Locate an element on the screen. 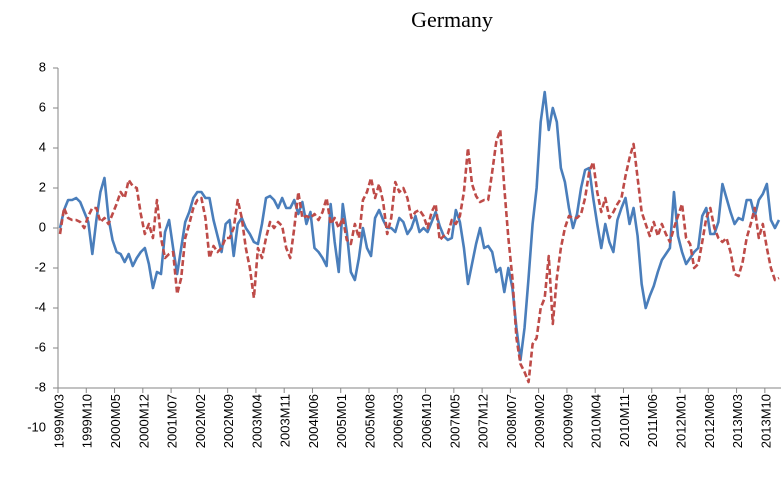  y-tick-label: 8 is located at coordinates (42, 66).